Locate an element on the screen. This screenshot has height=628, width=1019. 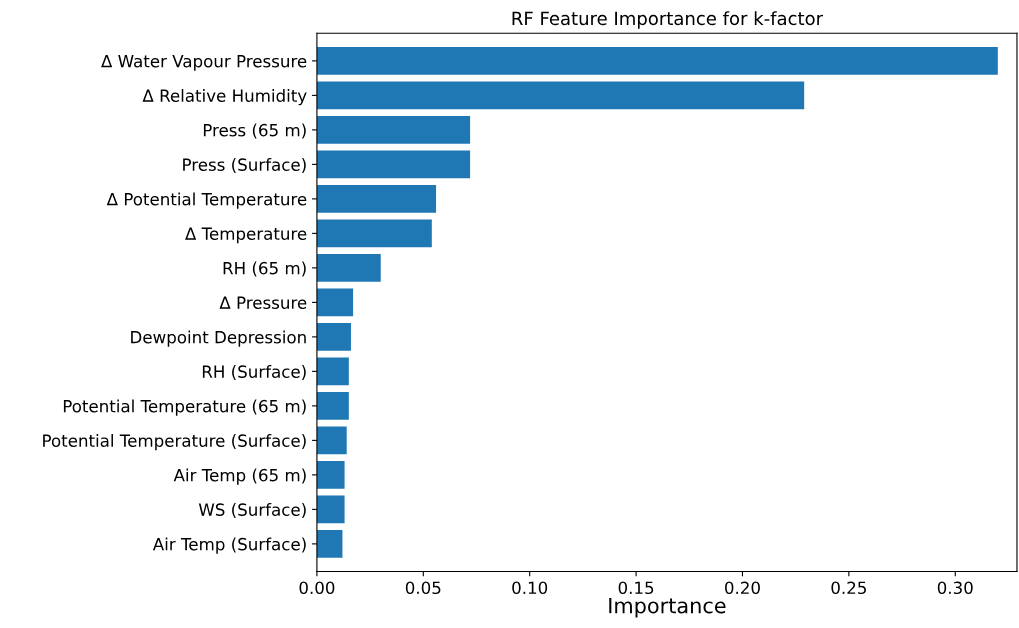
y-tick-label: Press (Surface) is located at coordinates (244, 165).